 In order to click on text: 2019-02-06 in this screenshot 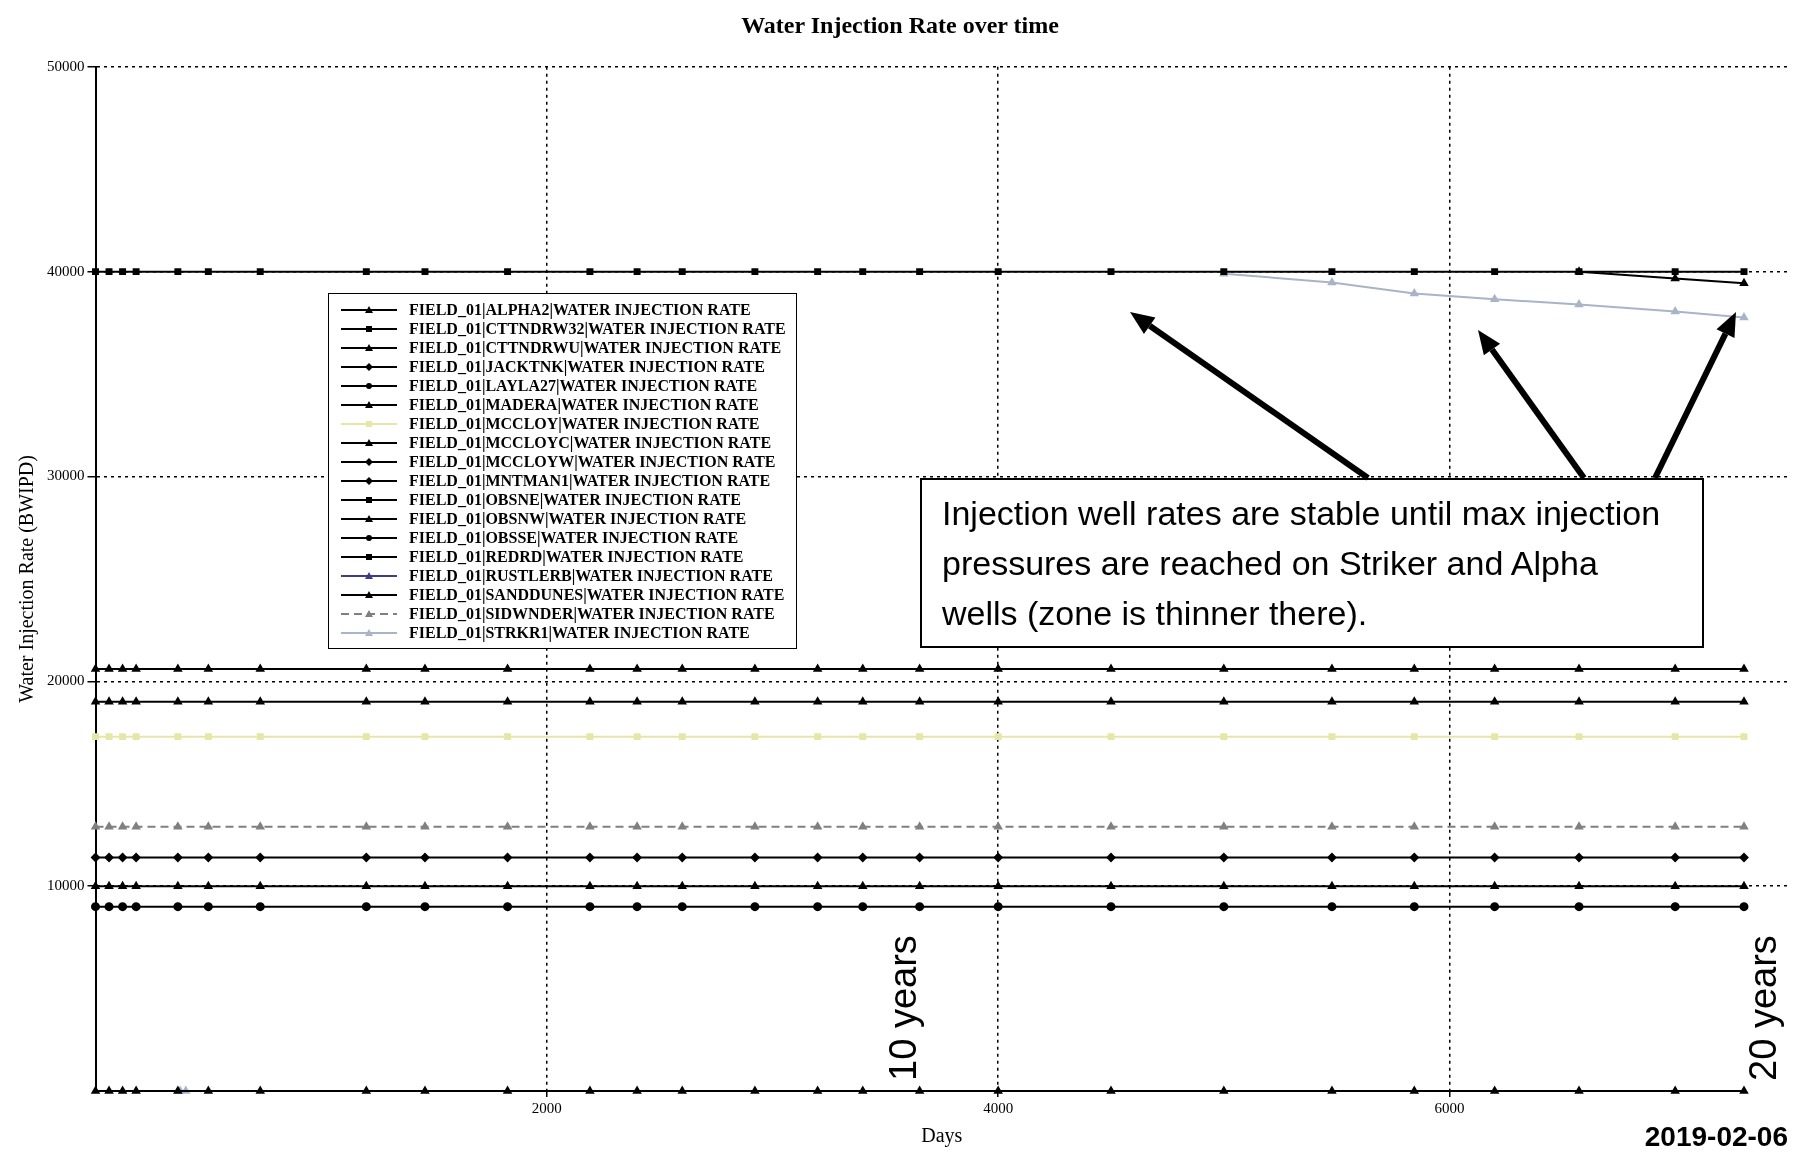, I will do `click(1716, 1137)`.